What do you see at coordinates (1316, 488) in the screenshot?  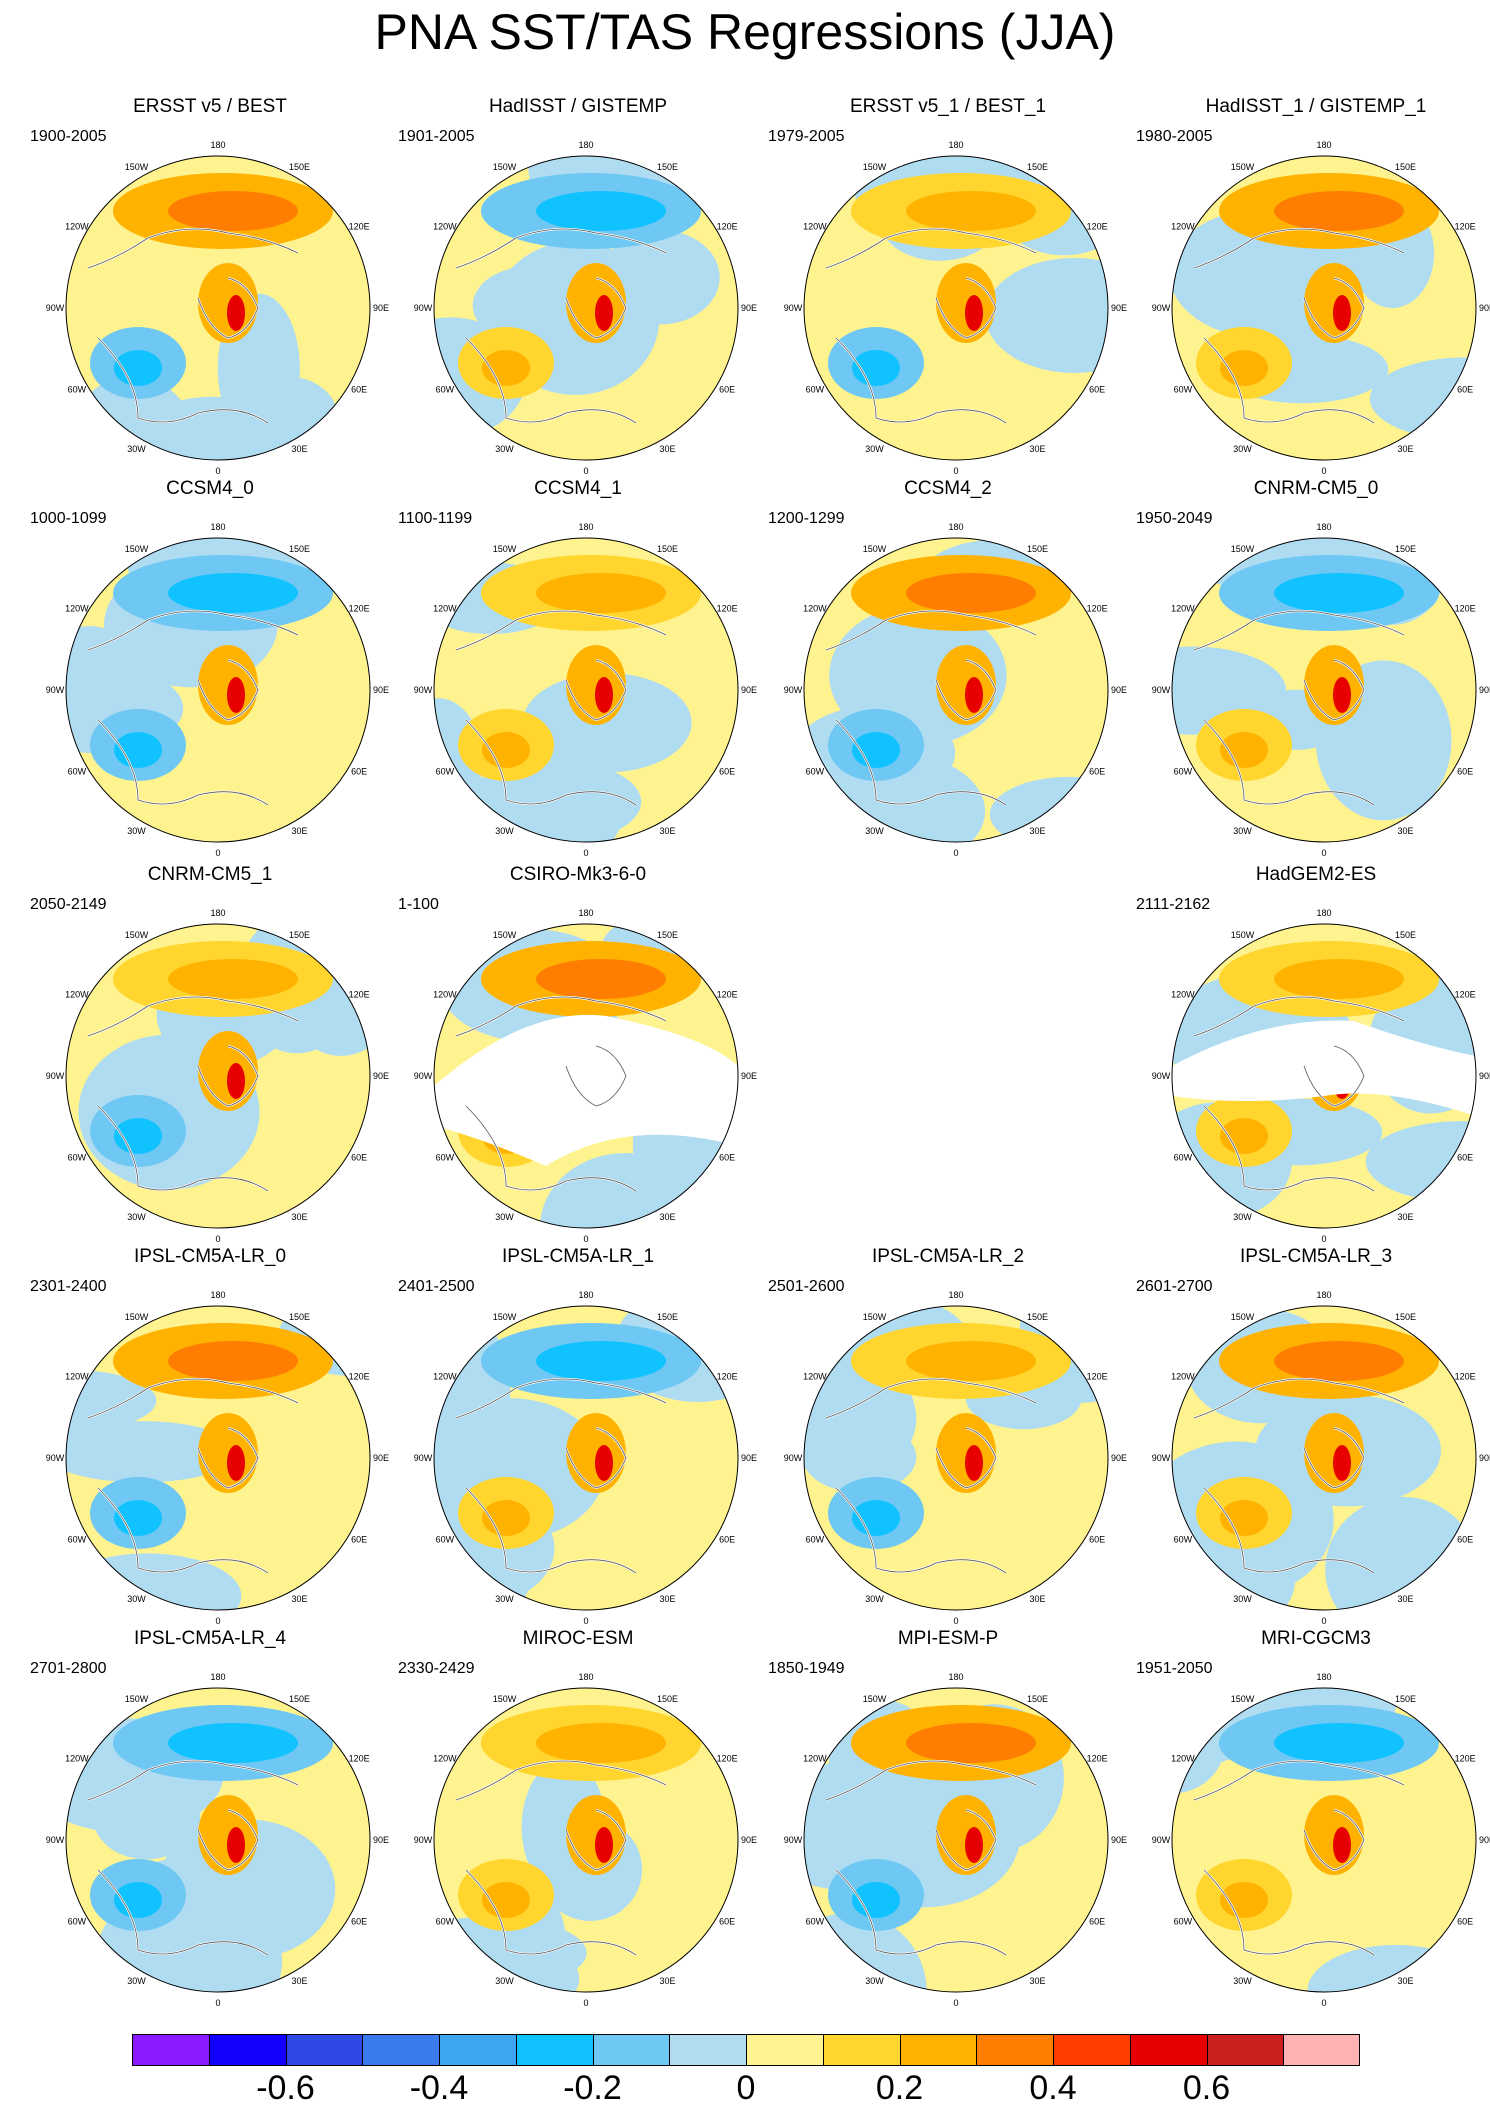 I see `panel-title: CNRM-CM5_0` at bounding box center [1316, 488].